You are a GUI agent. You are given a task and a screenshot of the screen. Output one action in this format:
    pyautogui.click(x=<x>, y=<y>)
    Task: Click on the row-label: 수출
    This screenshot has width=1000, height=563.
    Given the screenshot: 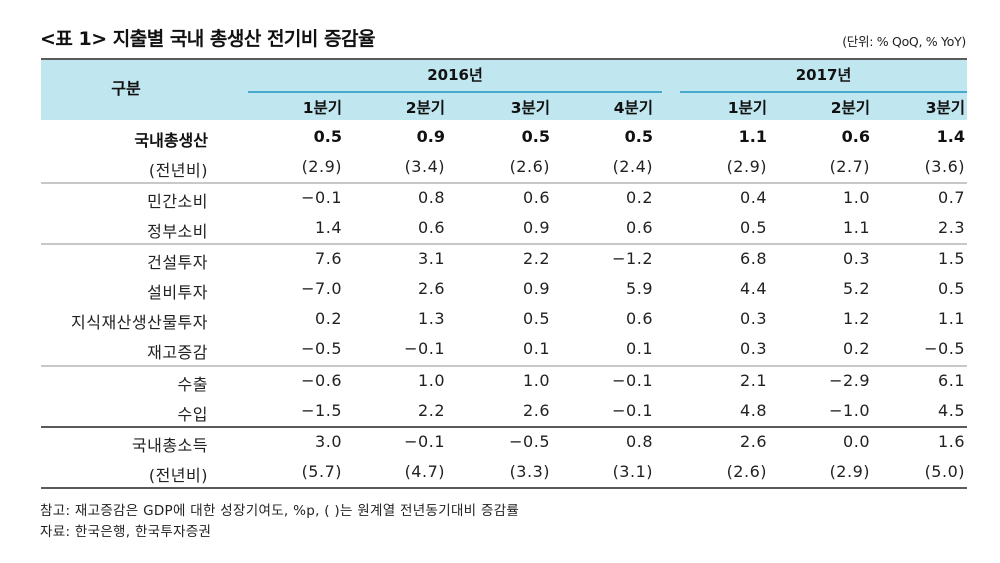 What is the action you would take?
    pyautogui.click(x=192, y=384)
    